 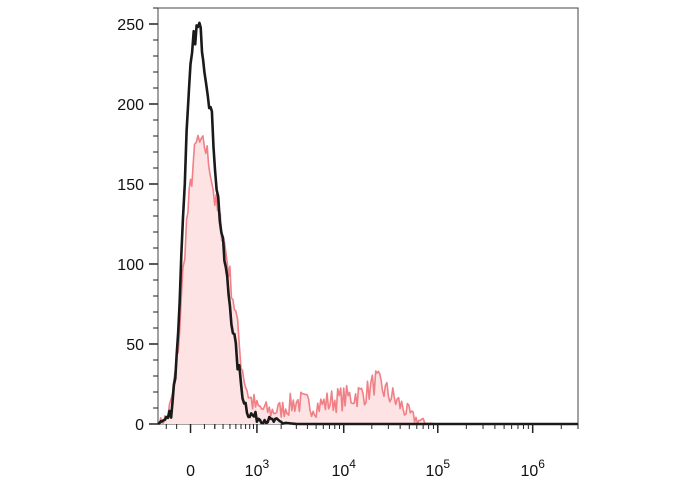 What do you see at coordinates (135, 345) in the screenshot?
I see `y-tick-label-50: 50` at bounding box center [135, 345].